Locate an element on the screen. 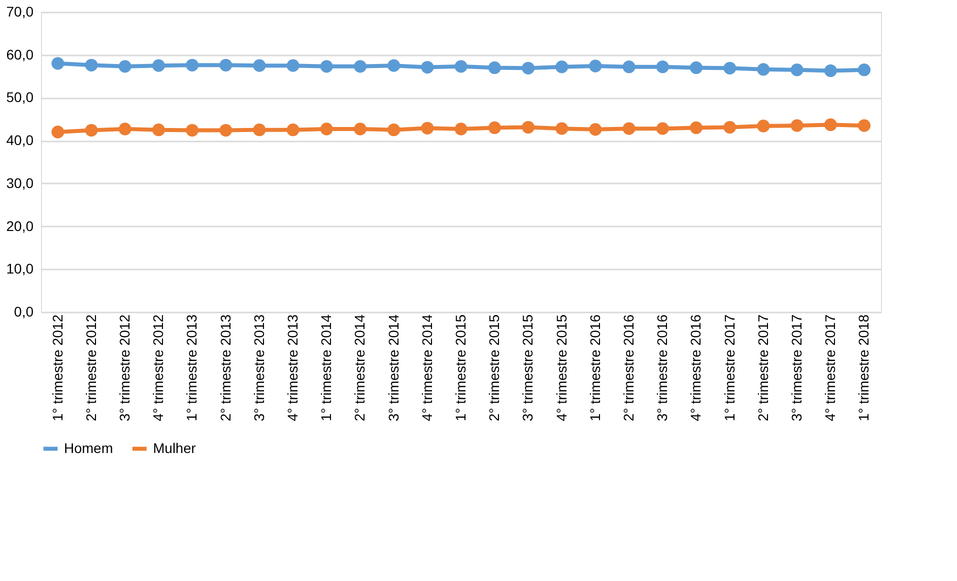  x-tick-label: 4° trimestre 2015 is located at coordinates (561, 368).